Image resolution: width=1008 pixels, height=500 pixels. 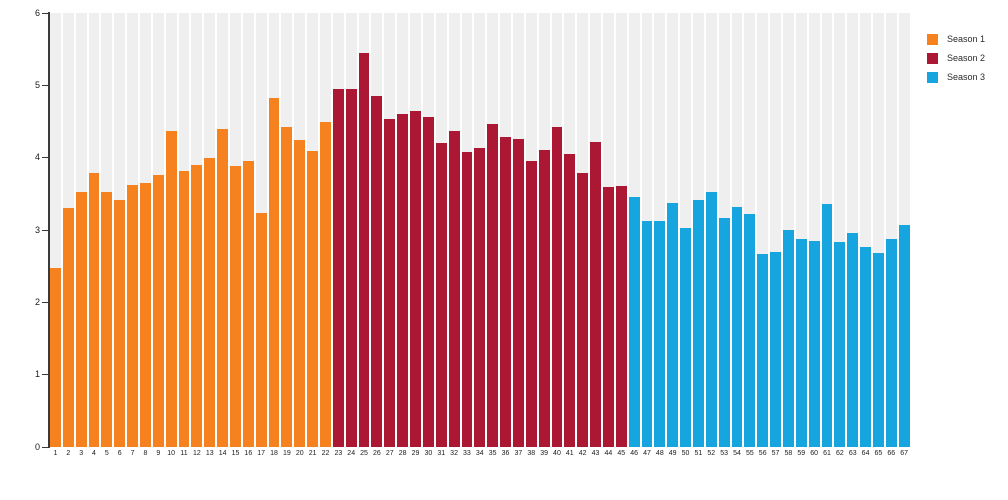 I want to click on legend-item-season-2: Season 2, so click(x=956, y=58).